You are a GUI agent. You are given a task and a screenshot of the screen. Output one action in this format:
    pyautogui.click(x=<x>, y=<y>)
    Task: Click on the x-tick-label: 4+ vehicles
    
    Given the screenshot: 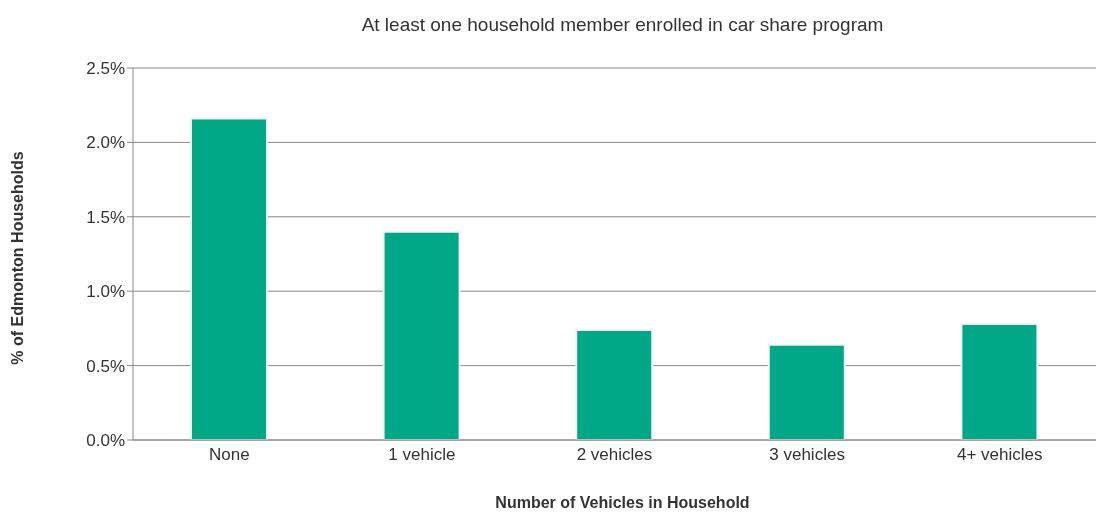 What is the action you would take?
    pyautogui.click(x=999, y=455)
    